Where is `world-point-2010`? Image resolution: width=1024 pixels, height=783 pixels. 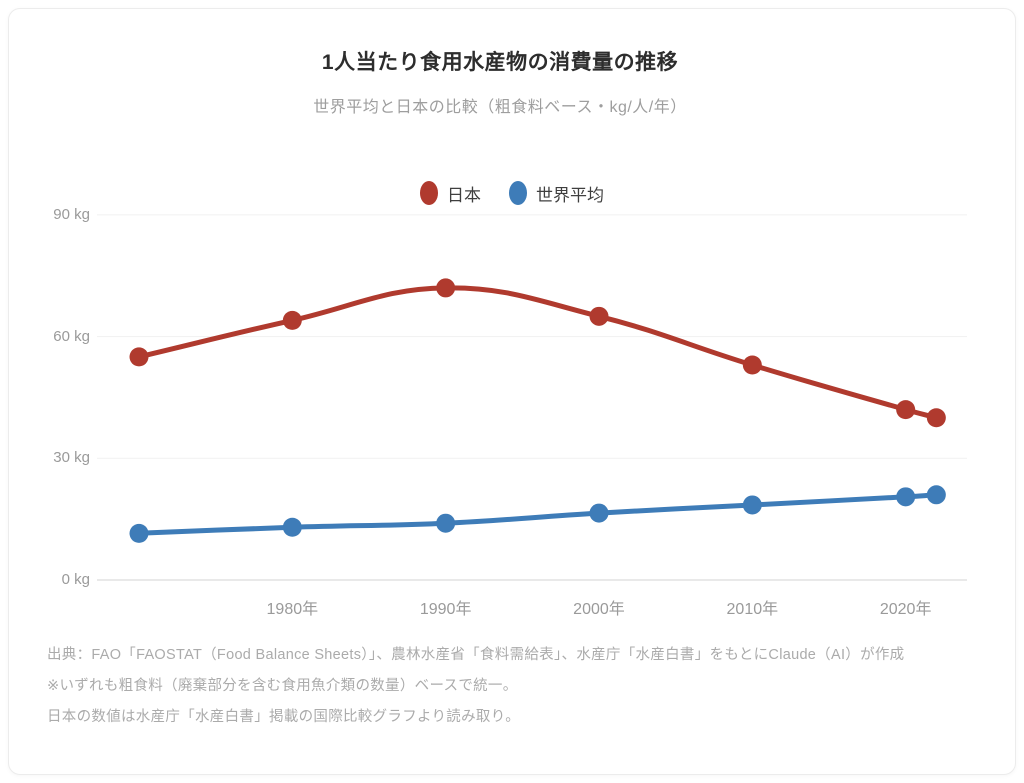 world-point-2010 is located at coordinates (752, 505).